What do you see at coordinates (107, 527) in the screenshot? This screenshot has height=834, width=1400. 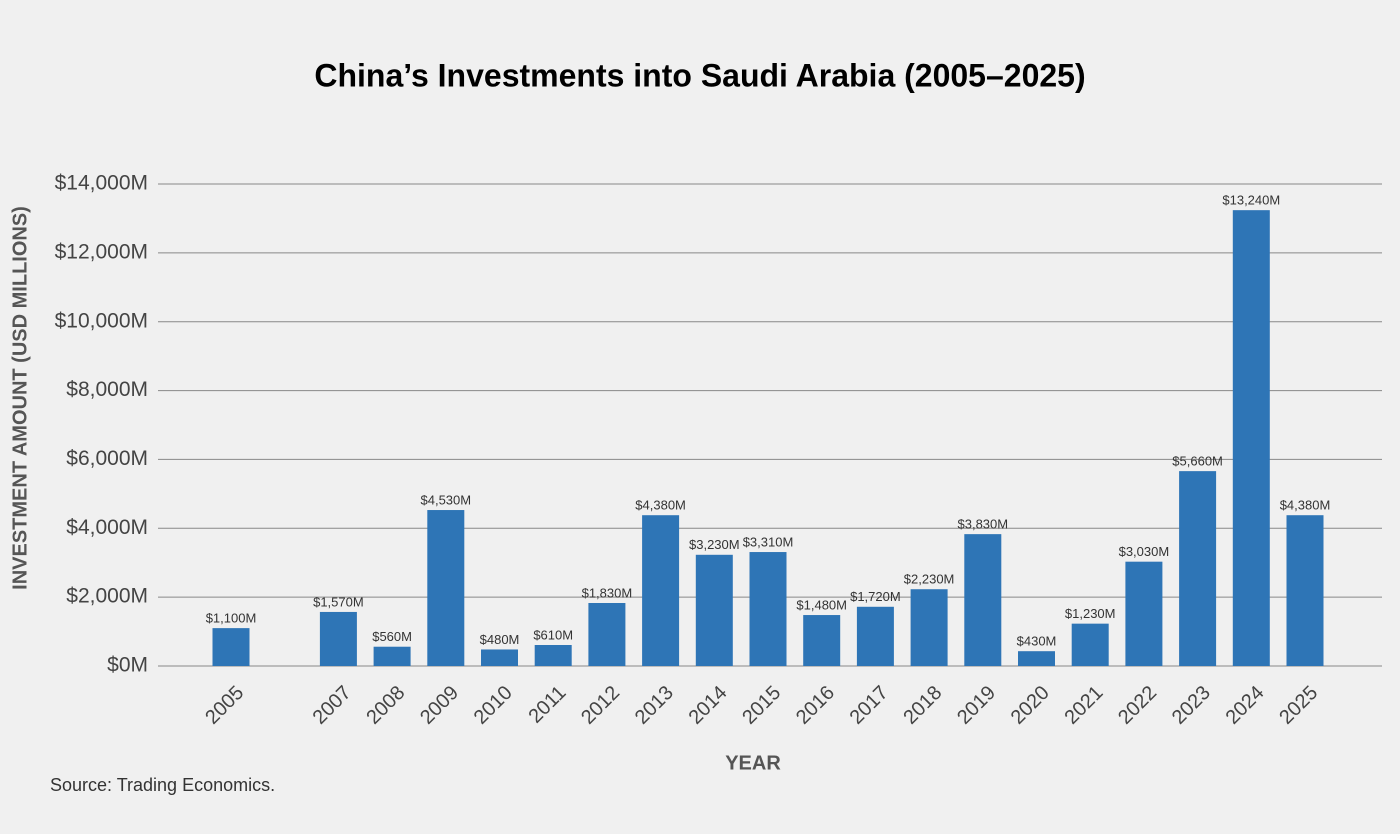 I see `y-tick-label: $4,000M` at bounding box center [107, 527].